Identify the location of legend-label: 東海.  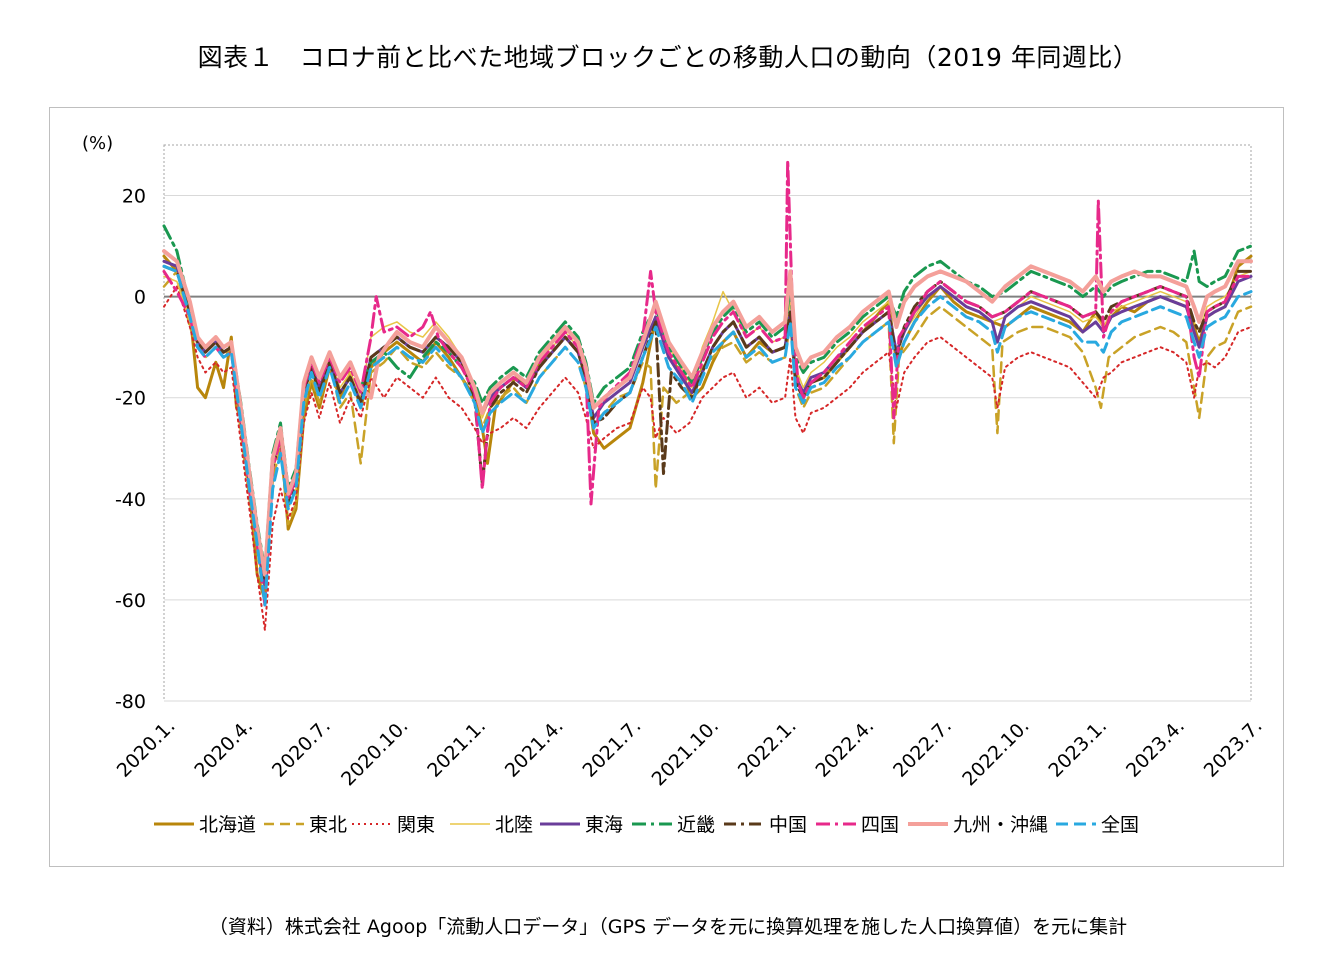
(604, 825).